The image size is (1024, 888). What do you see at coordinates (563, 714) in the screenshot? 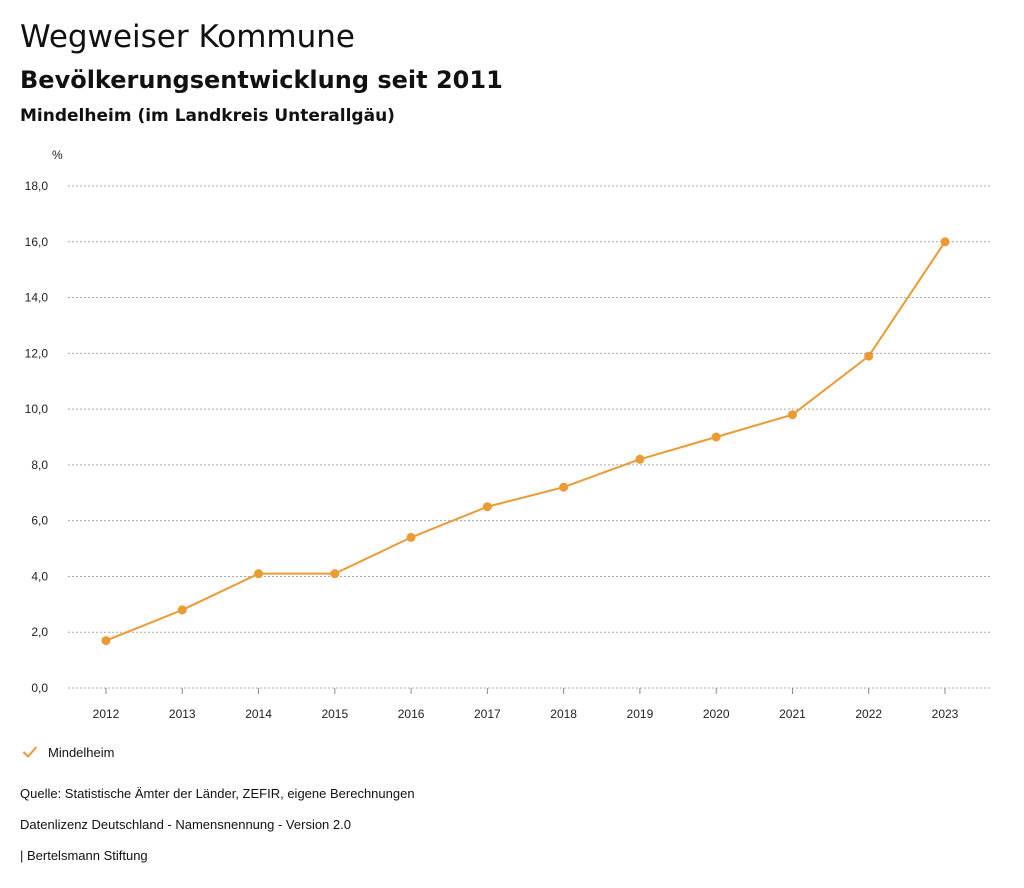
I see `x-tick-label: 2018` at bounding box center [563, 714].